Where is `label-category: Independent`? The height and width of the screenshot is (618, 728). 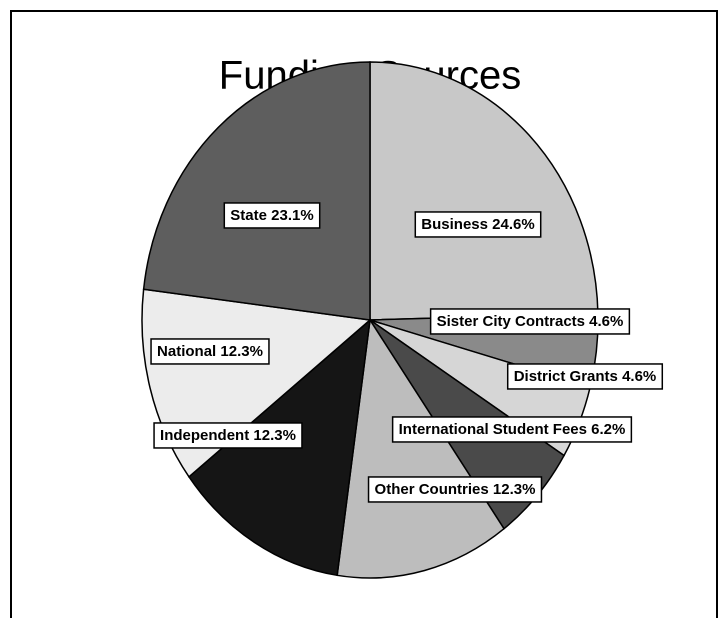 label-category: Independent is located at coordinates (204, 435).